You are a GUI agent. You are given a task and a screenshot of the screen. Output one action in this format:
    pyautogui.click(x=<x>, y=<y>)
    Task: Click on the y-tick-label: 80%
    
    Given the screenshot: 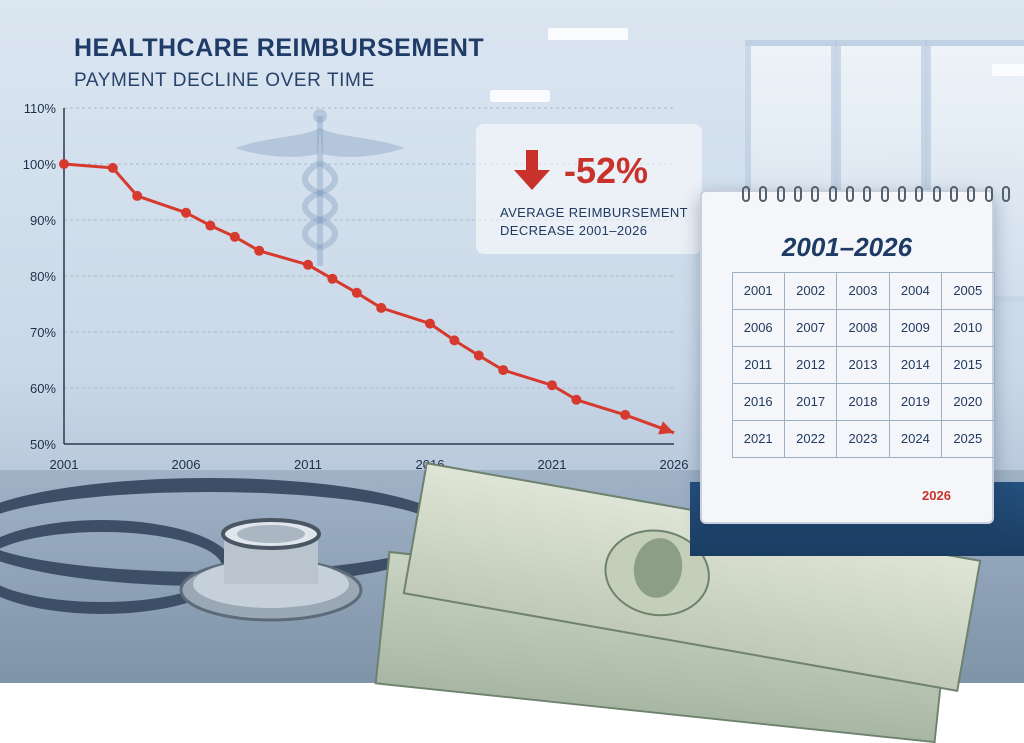 What is the action you would take?
    pyautogui.click(x=43, y=276)
    